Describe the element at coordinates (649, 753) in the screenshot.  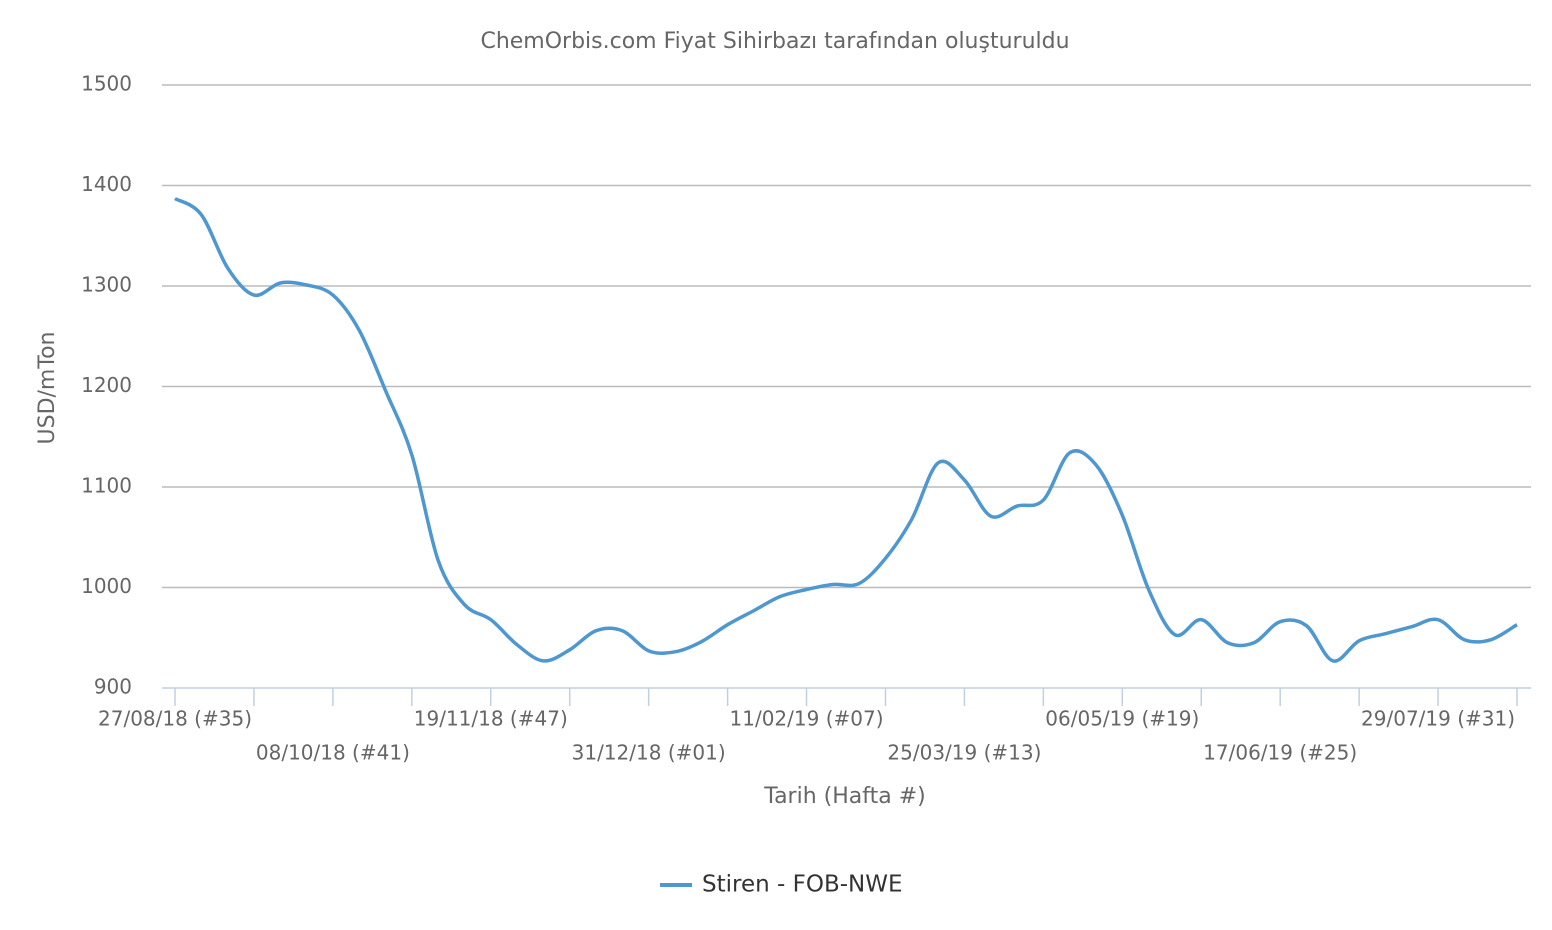
I see `x-tick-label: 31/12/18 (#01)` at that location.